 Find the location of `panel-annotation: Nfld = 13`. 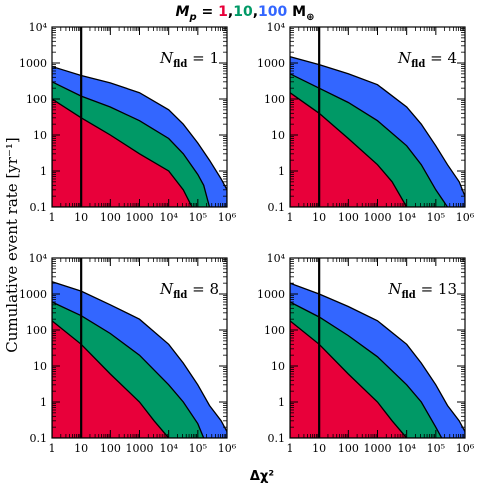

panel-annotation: Nfld = 13 is located at coordinates (422, 290).